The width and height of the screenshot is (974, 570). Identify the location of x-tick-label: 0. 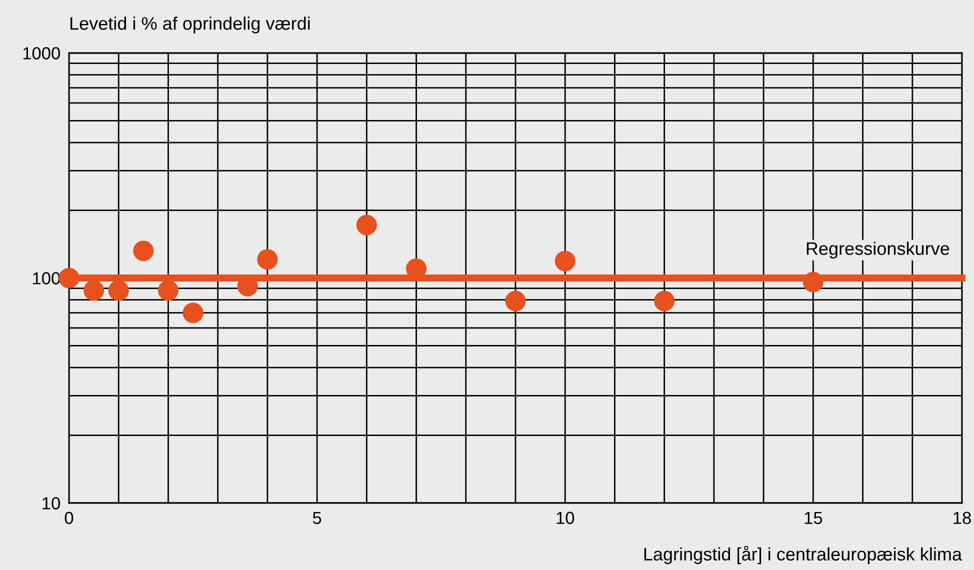
(69, 518).